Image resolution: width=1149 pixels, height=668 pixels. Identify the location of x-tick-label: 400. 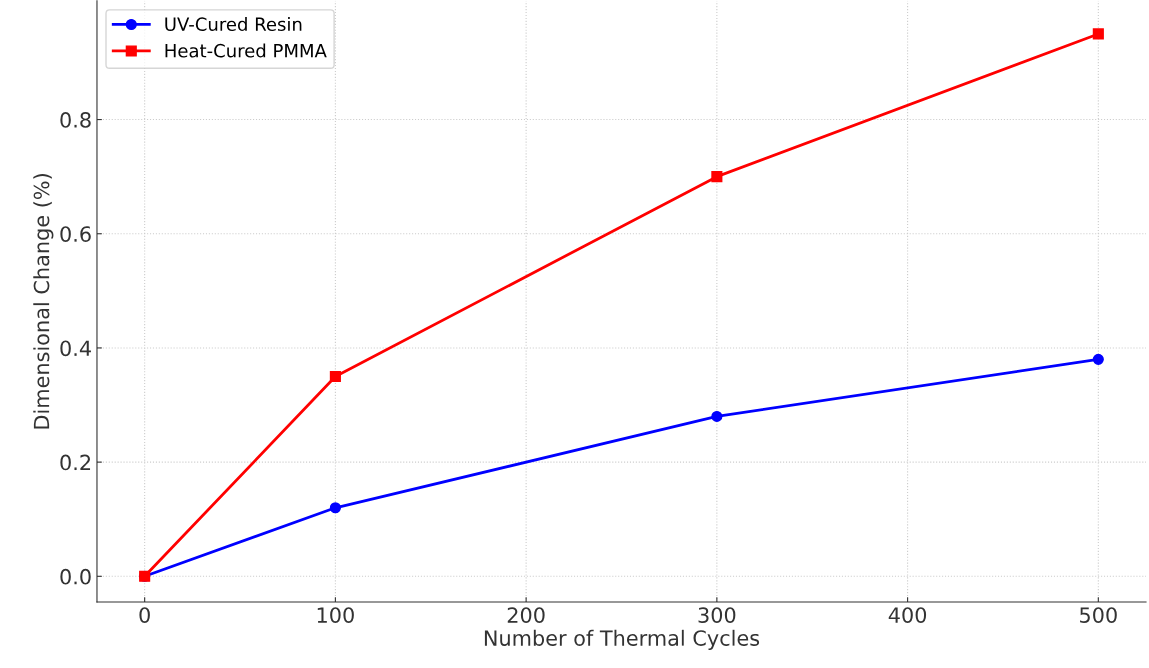
(907, 615).